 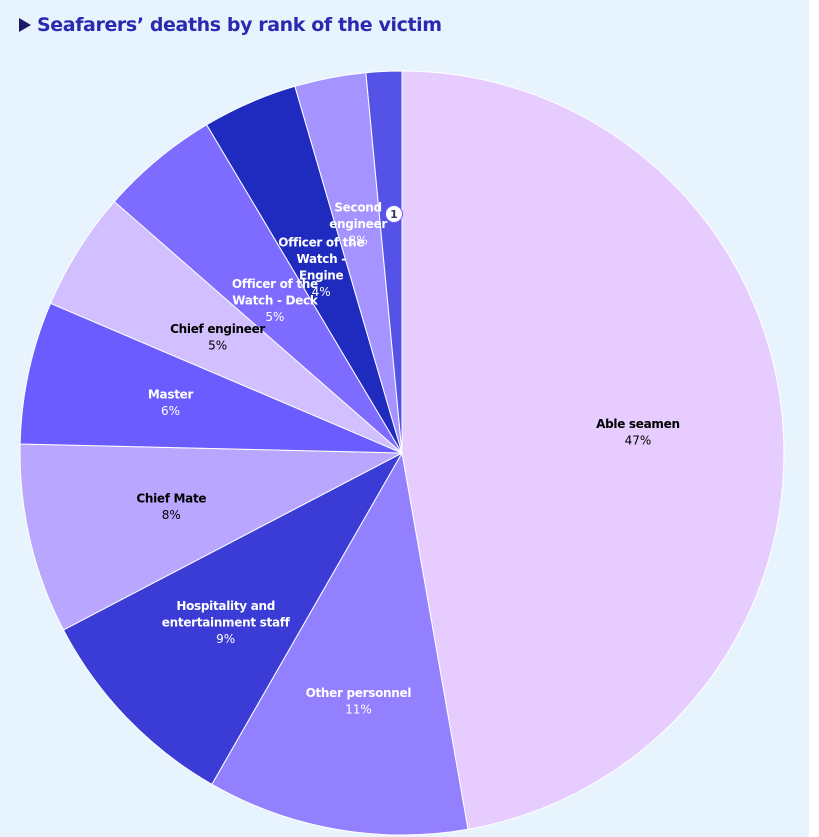 I want to click on slice-label: Officer of the Watch - Engine 4%, so click(x=321, y=268).